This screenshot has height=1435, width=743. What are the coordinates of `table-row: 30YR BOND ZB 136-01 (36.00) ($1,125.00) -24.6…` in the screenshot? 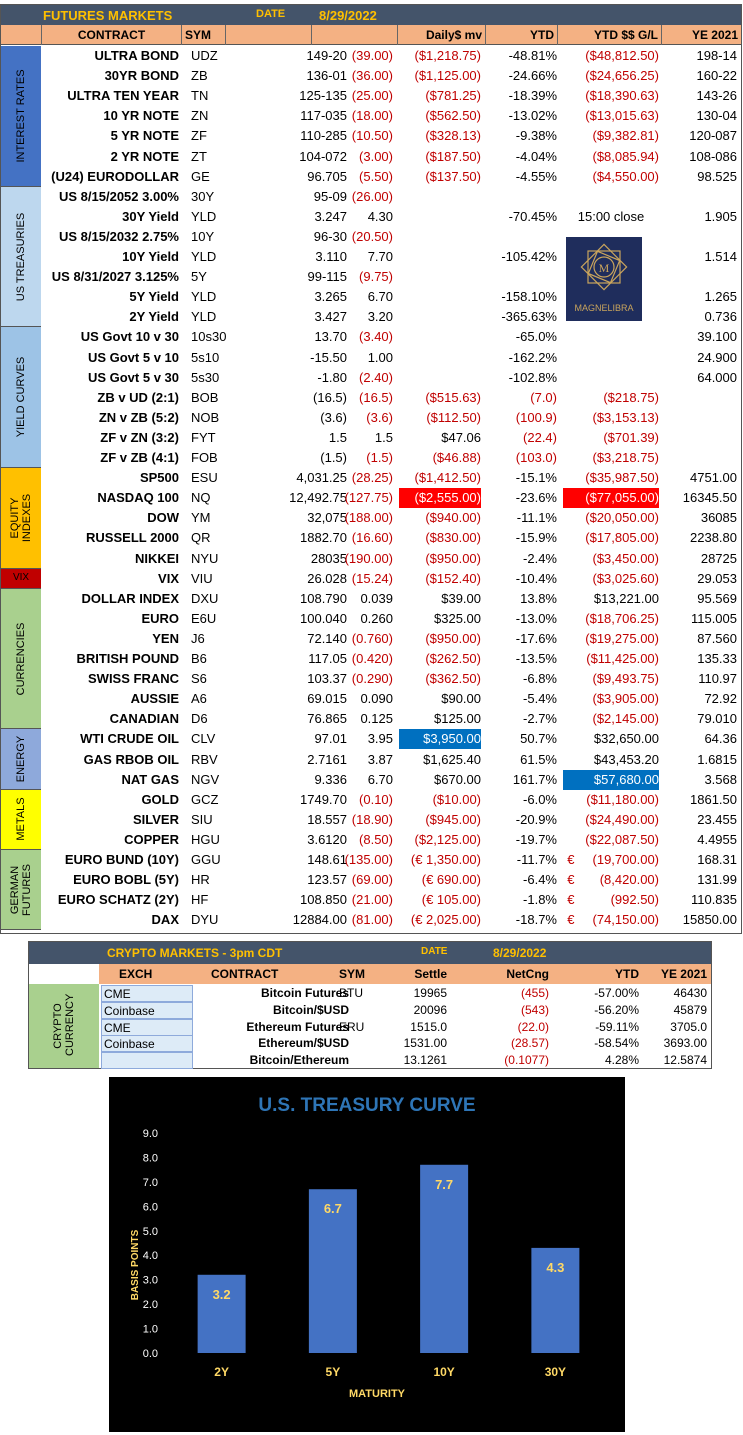 It's located at (391, 76).